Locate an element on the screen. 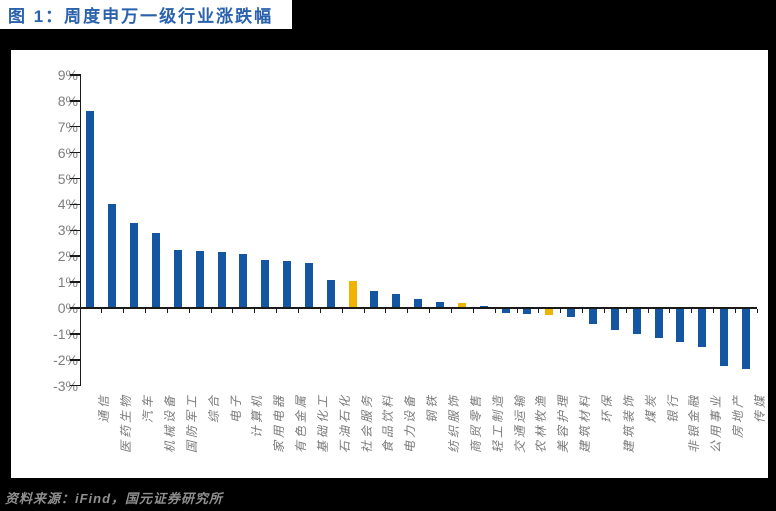  x-axis-category-label: 国防军工 is located at coordinates (191, 423).